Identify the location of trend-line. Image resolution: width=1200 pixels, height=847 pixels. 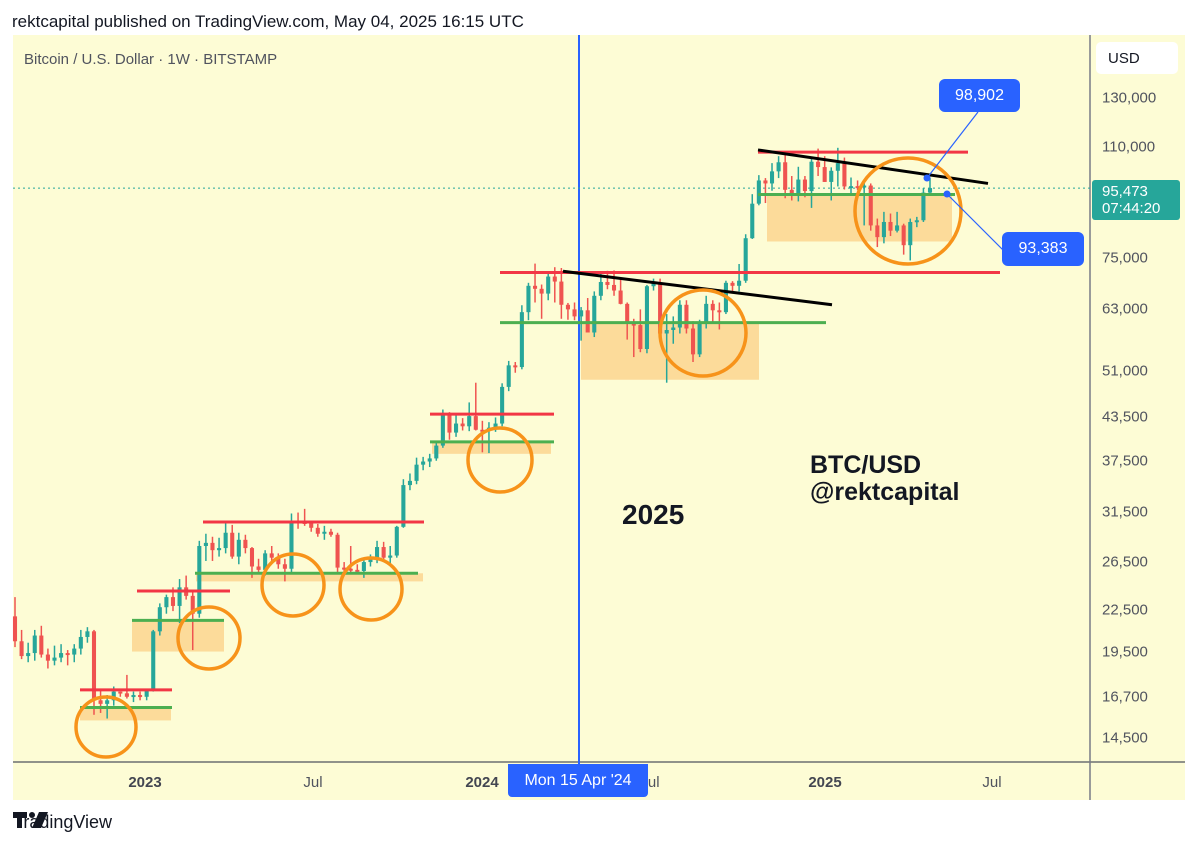
(697, 288).